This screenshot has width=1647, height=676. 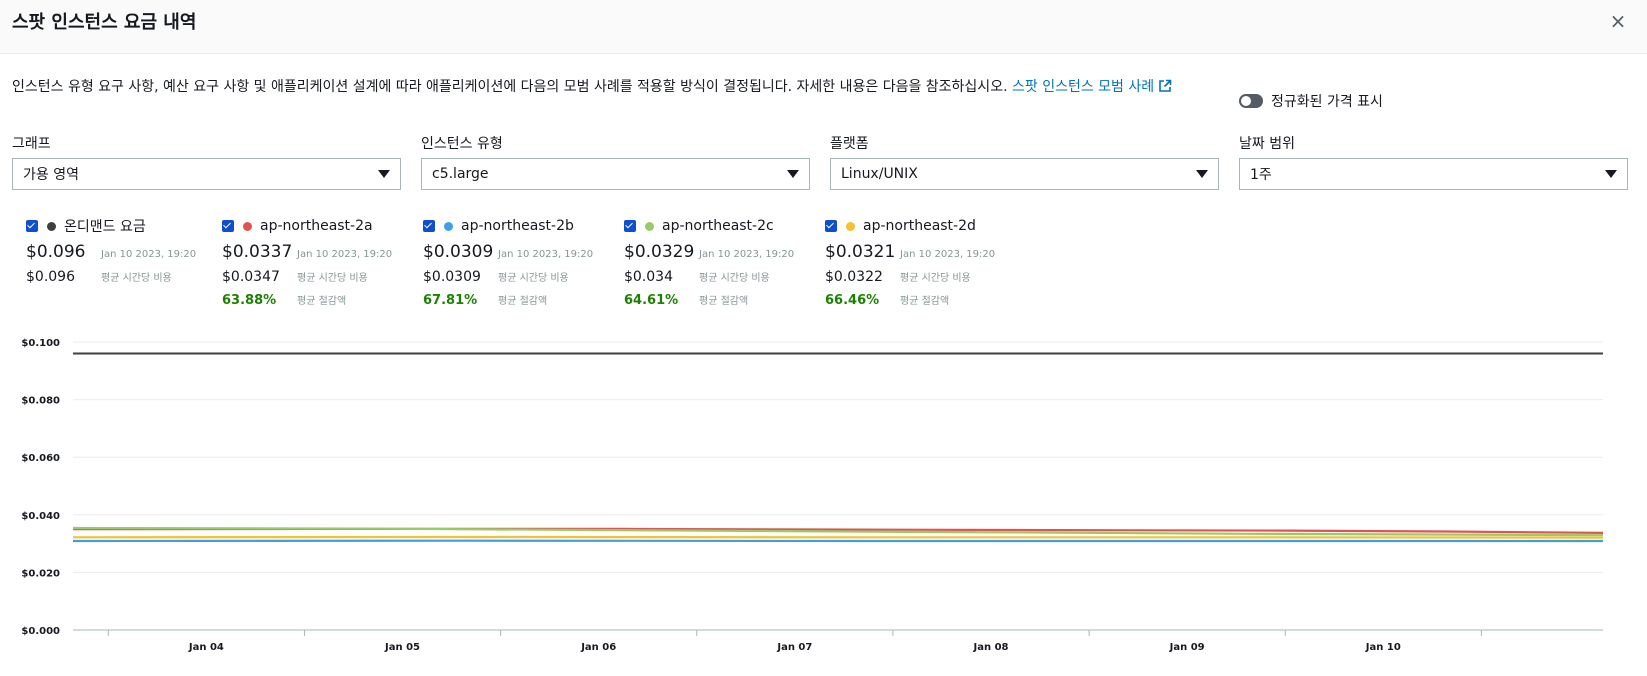 What do you see at coordinates (849, 144) in the screenshot?
I see `platform-label: 플랫폼` at bounding box center [849, 144].